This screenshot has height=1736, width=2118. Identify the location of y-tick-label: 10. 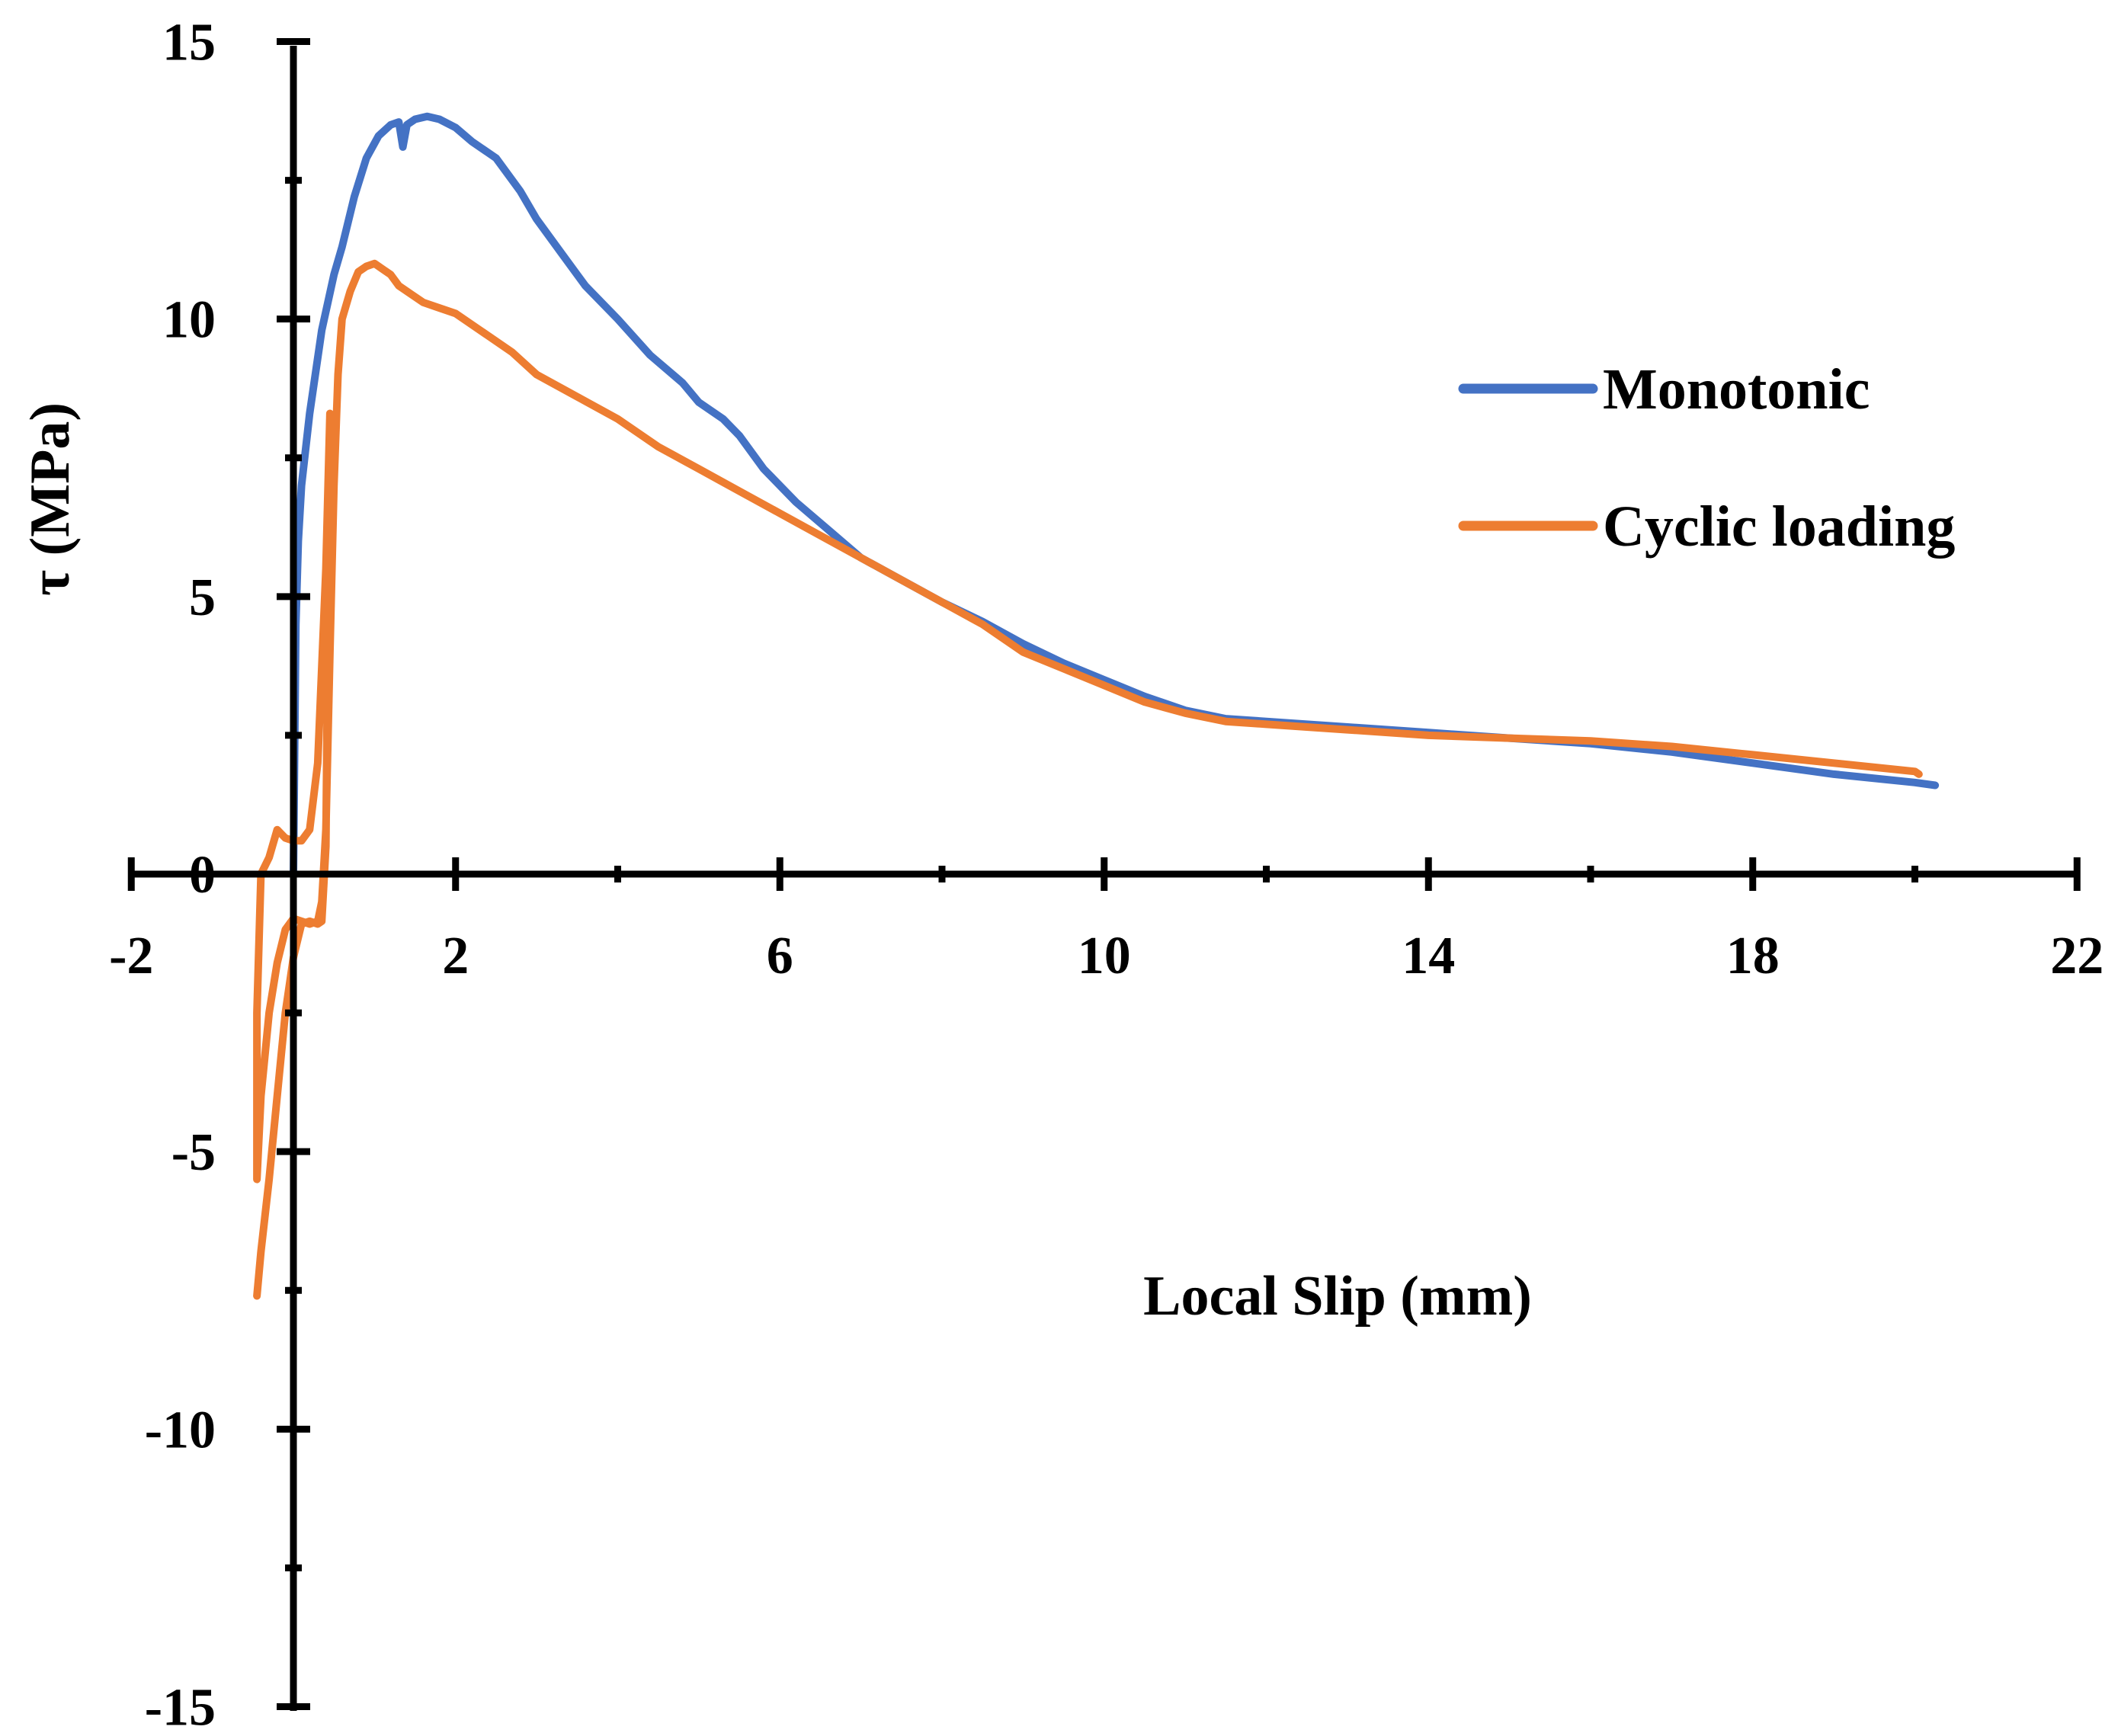
(189, 320).